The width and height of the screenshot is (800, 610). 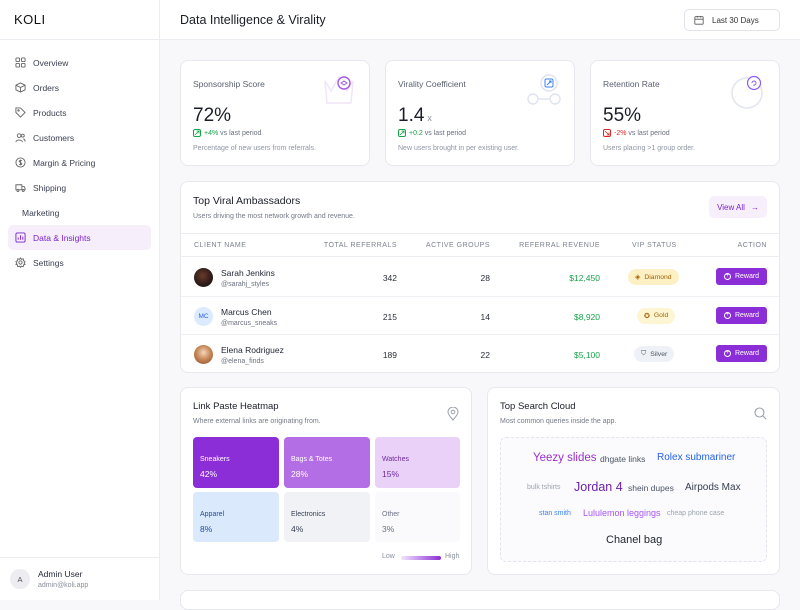 What do you see at coordinates (62, 237) in the screenshot?
I see `sidebar-item-label: Data & Insights` at bounding box center [62, 237].